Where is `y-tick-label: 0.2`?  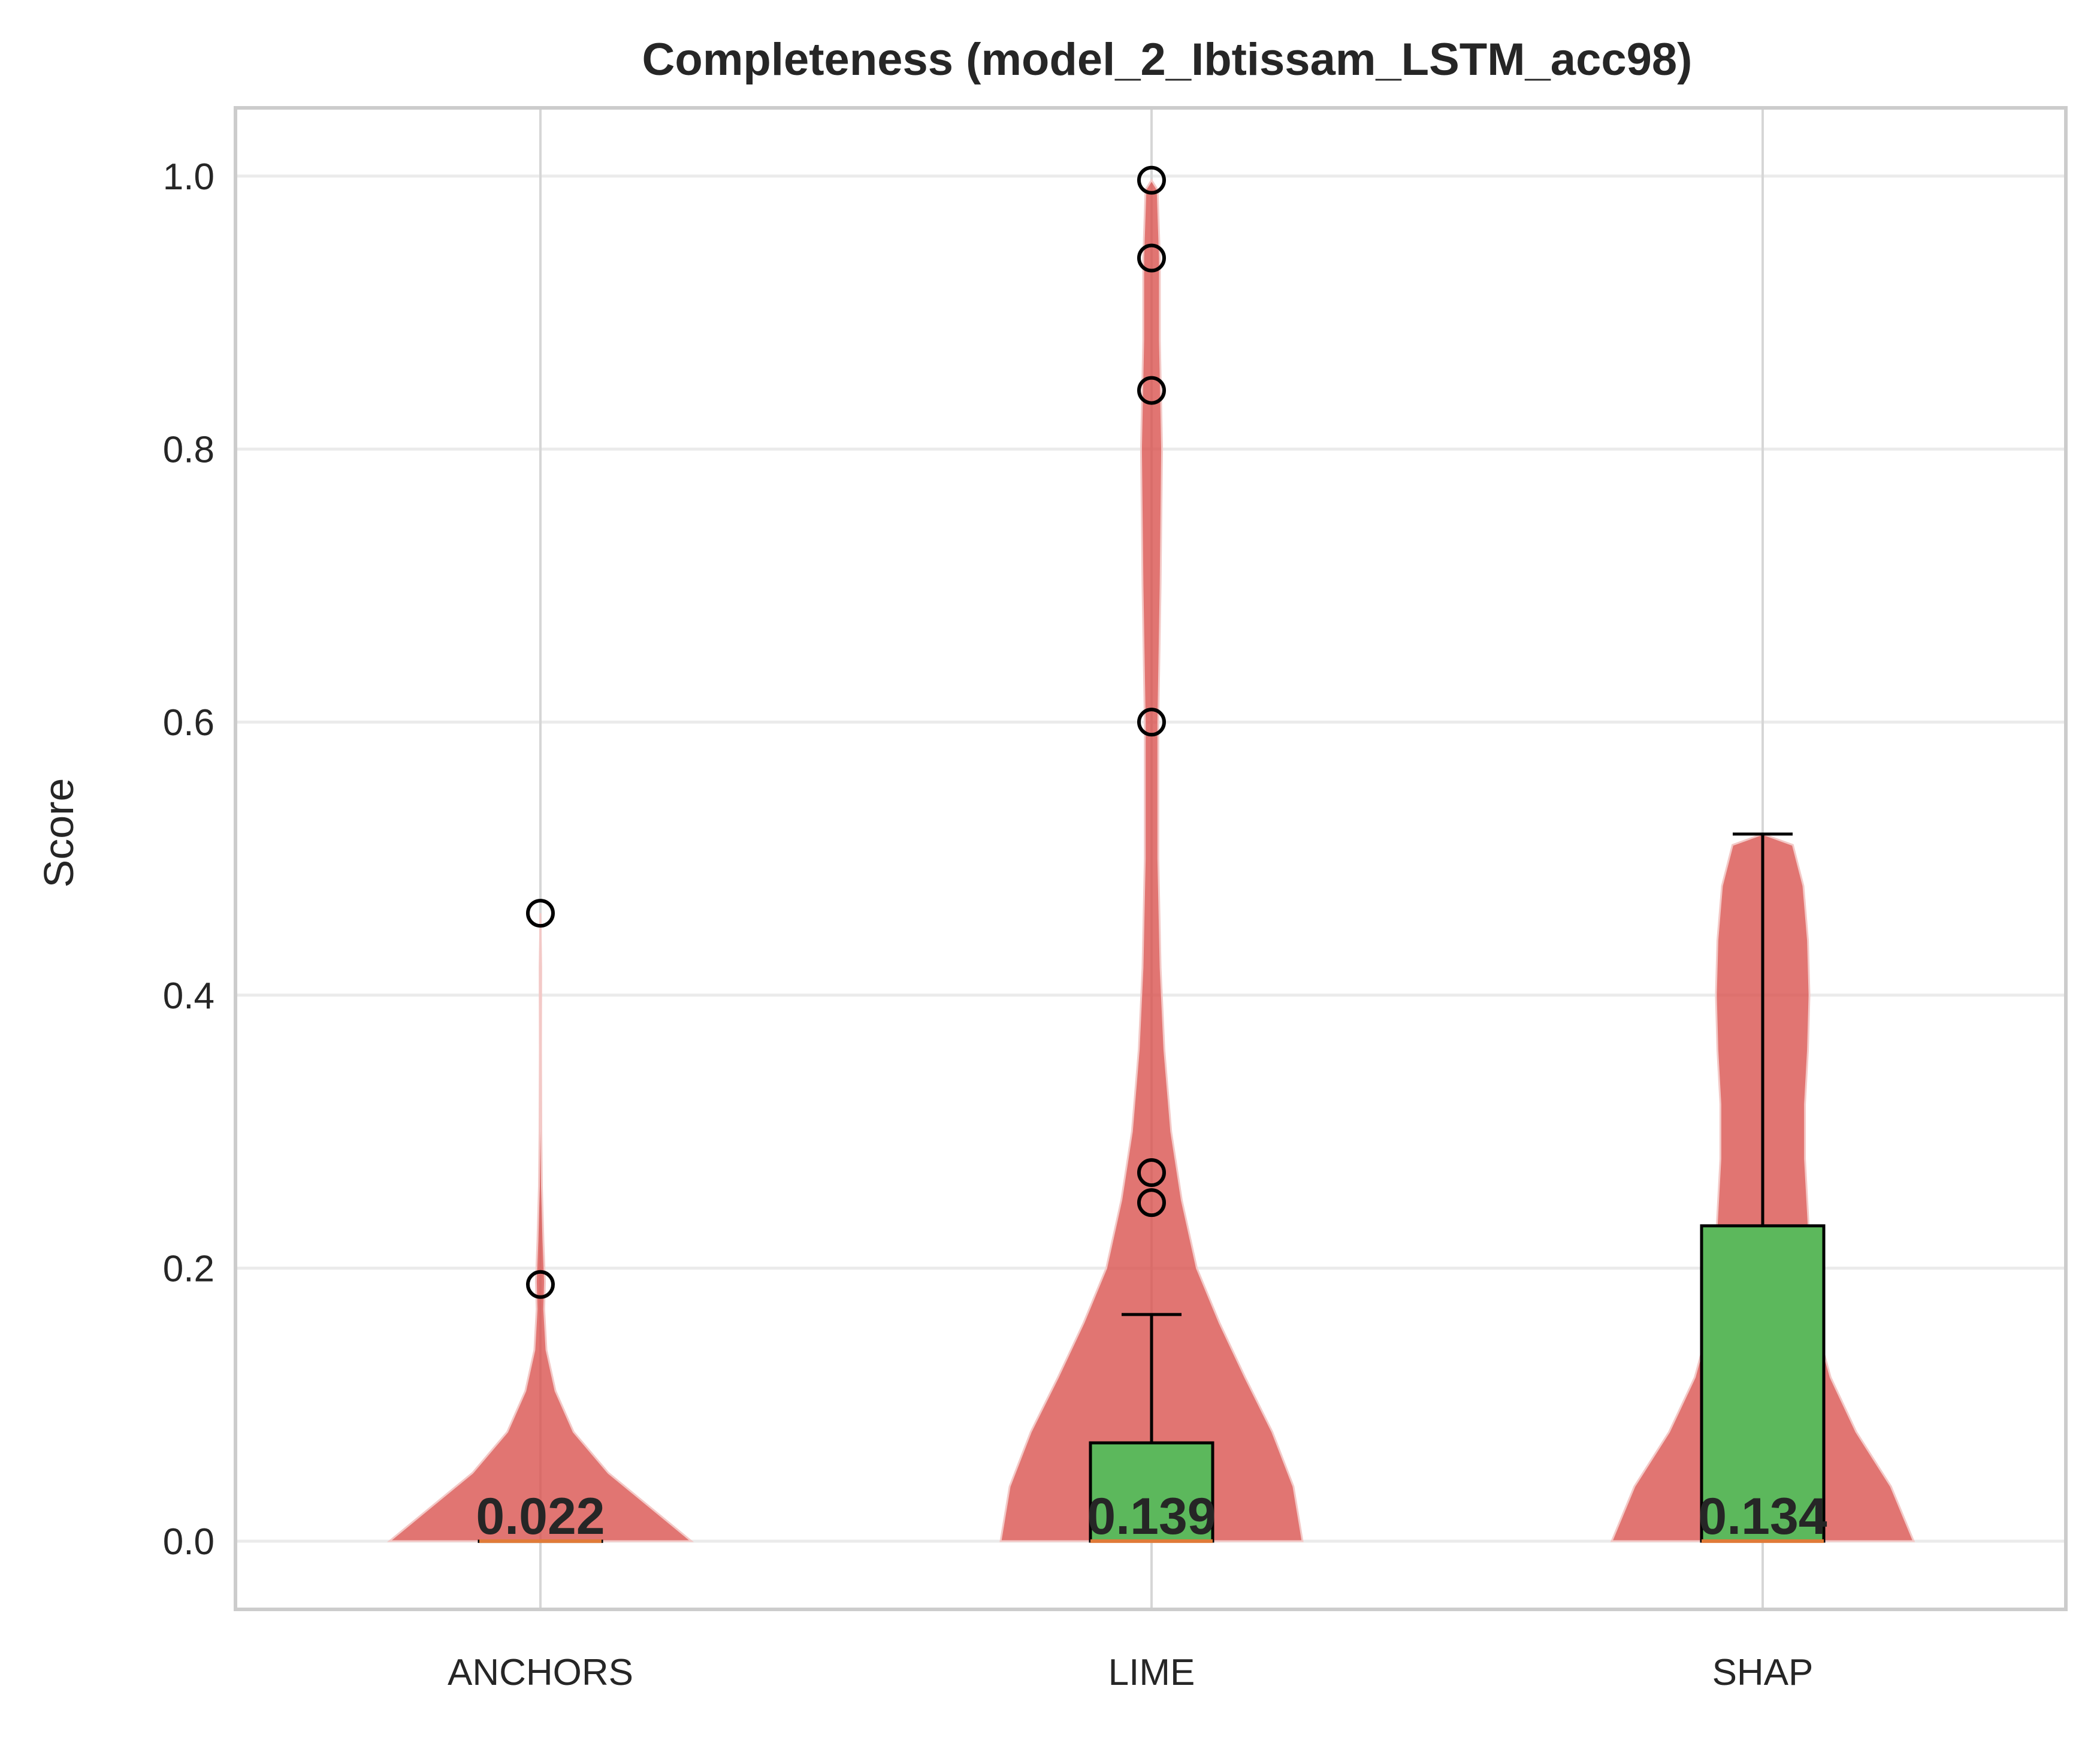
y-tick-label: 0.2 is located at coordinates (189, 1268).